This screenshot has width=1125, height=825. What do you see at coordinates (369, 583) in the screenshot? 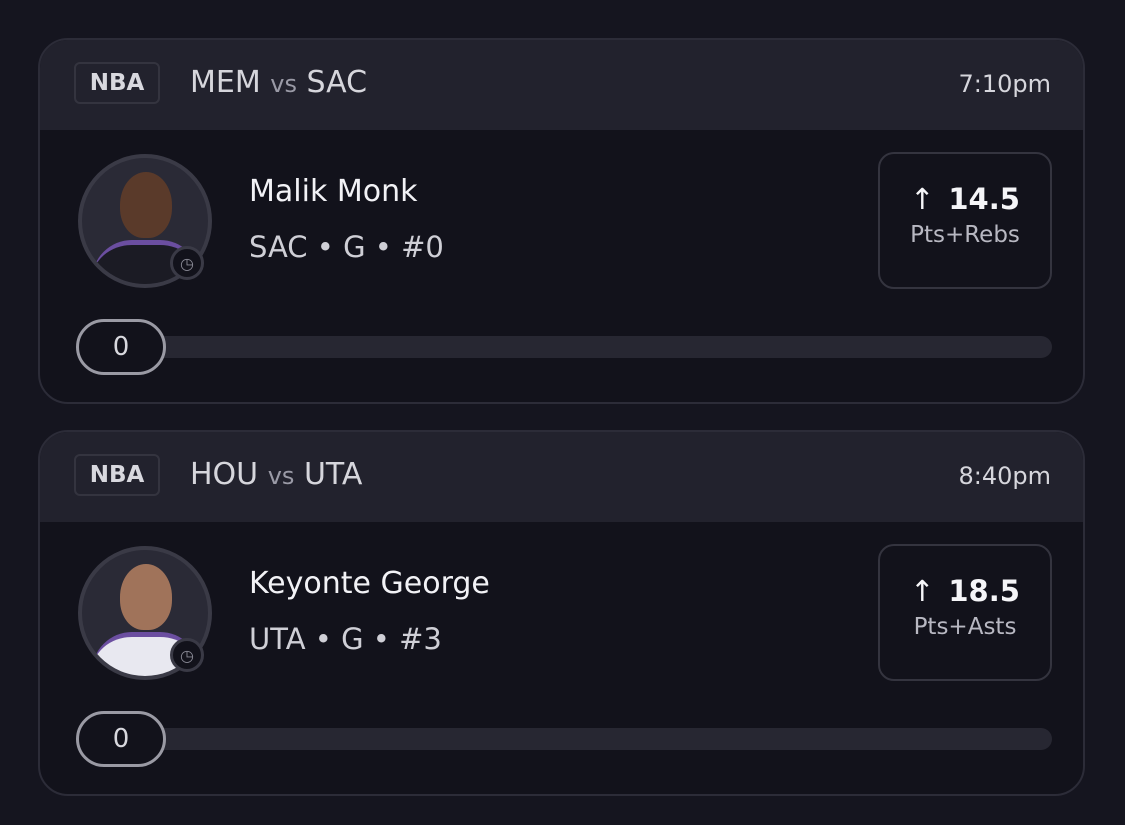
I see `player-name: Keyonte George` at bounding box center [369, 583].